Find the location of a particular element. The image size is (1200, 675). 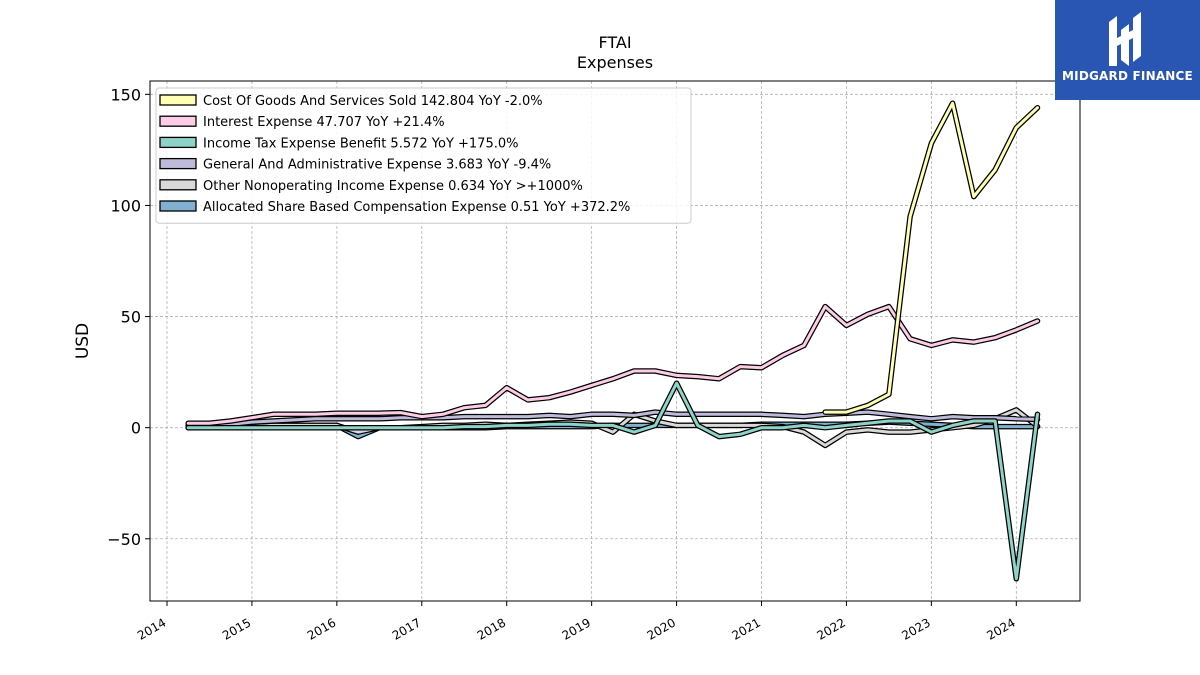

y-tick-label: 50 is located at coordinates (131, 317).